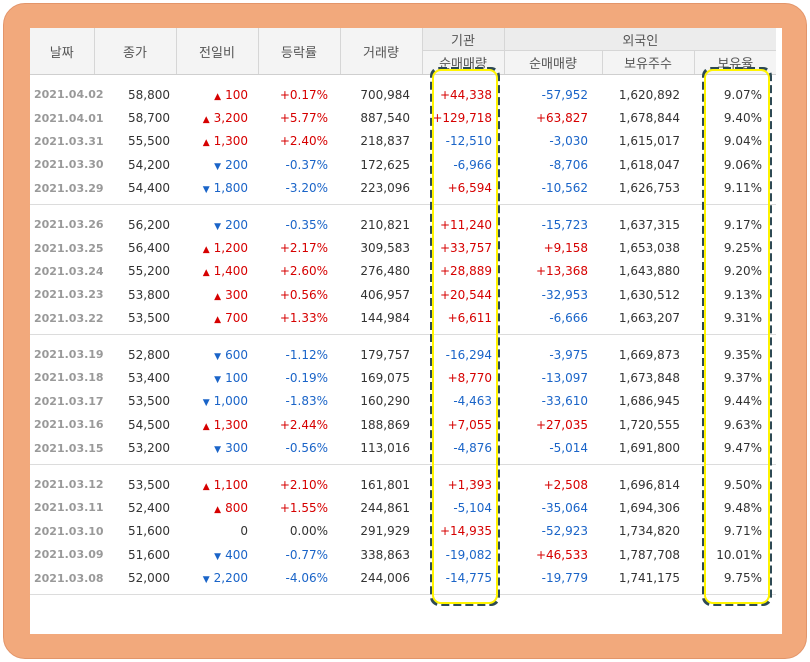  I want to click on cell-inst-net: +14,935, so click(465, 531).